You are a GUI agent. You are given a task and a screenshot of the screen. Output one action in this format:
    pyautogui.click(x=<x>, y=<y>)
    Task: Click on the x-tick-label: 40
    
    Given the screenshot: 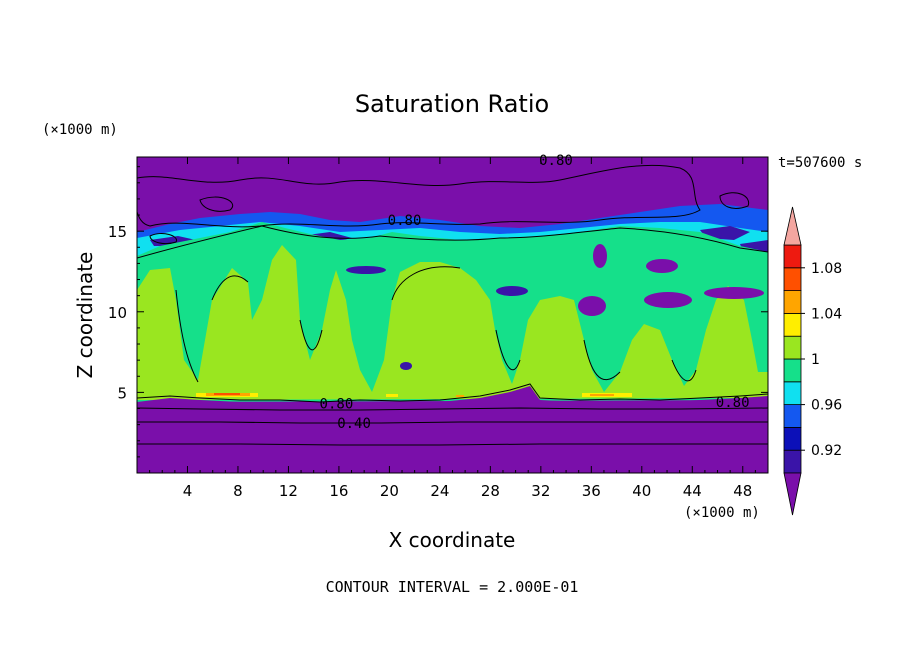 What is the action you would take?
    pyautogui.click(x=641, y=491)
    